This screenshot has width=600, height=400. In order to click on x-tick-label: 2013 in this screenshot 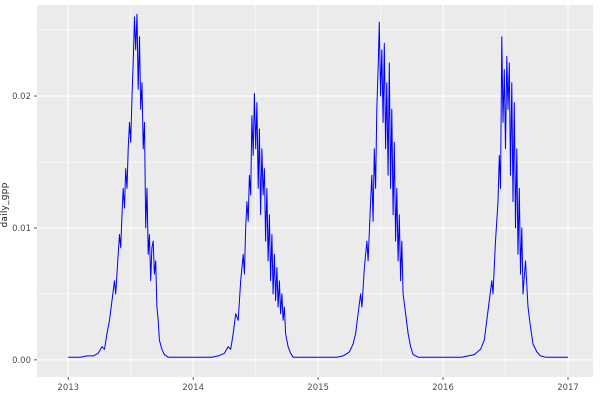, I will do `click(68, 388)`.